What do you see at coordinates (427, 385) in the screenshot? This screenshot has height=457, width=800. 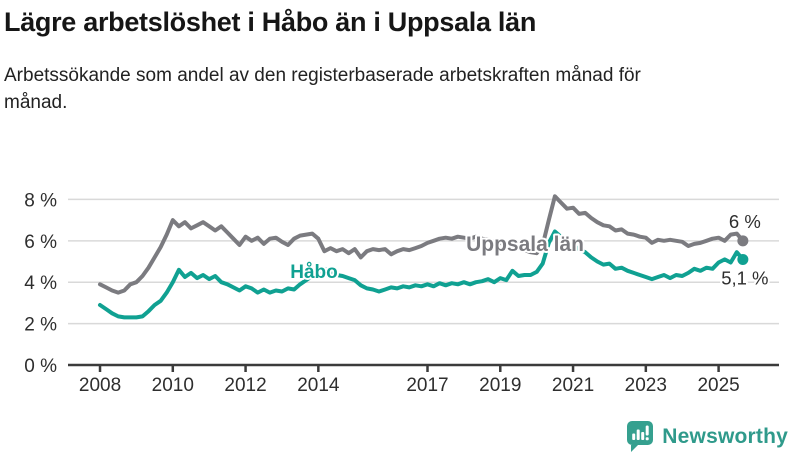 I see `x-axis-tick-label: 2017` at bounding box center [427, 385].